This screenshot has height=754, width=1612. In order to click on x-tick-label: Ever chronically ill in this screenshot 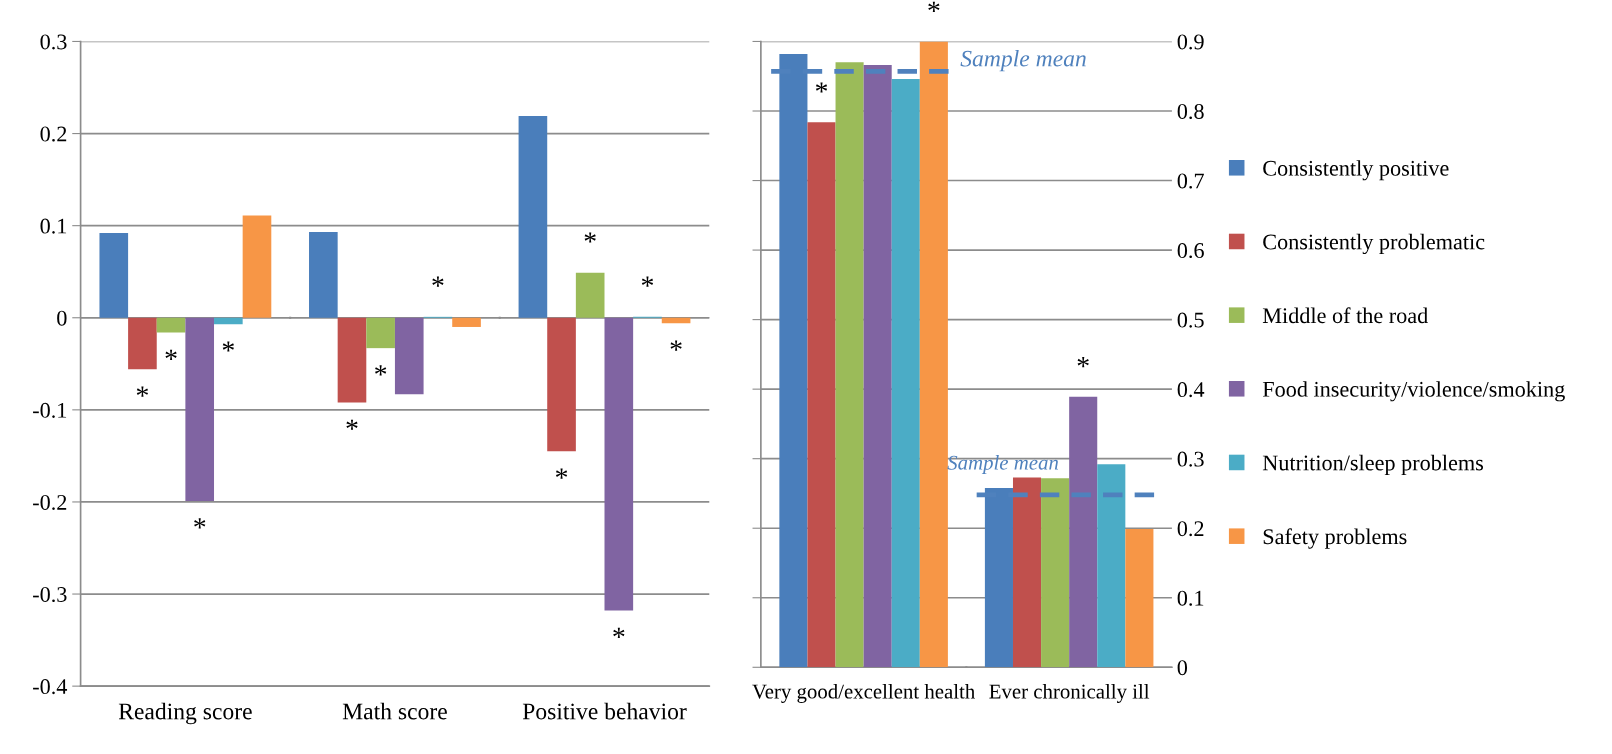, I will do `click(1069, 693)`.